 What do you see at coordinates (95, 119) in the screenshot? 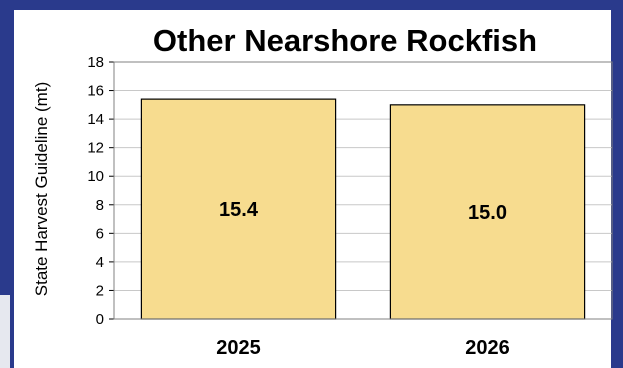
I see `y-tick-label: 14` at bounding box center [95, 119].